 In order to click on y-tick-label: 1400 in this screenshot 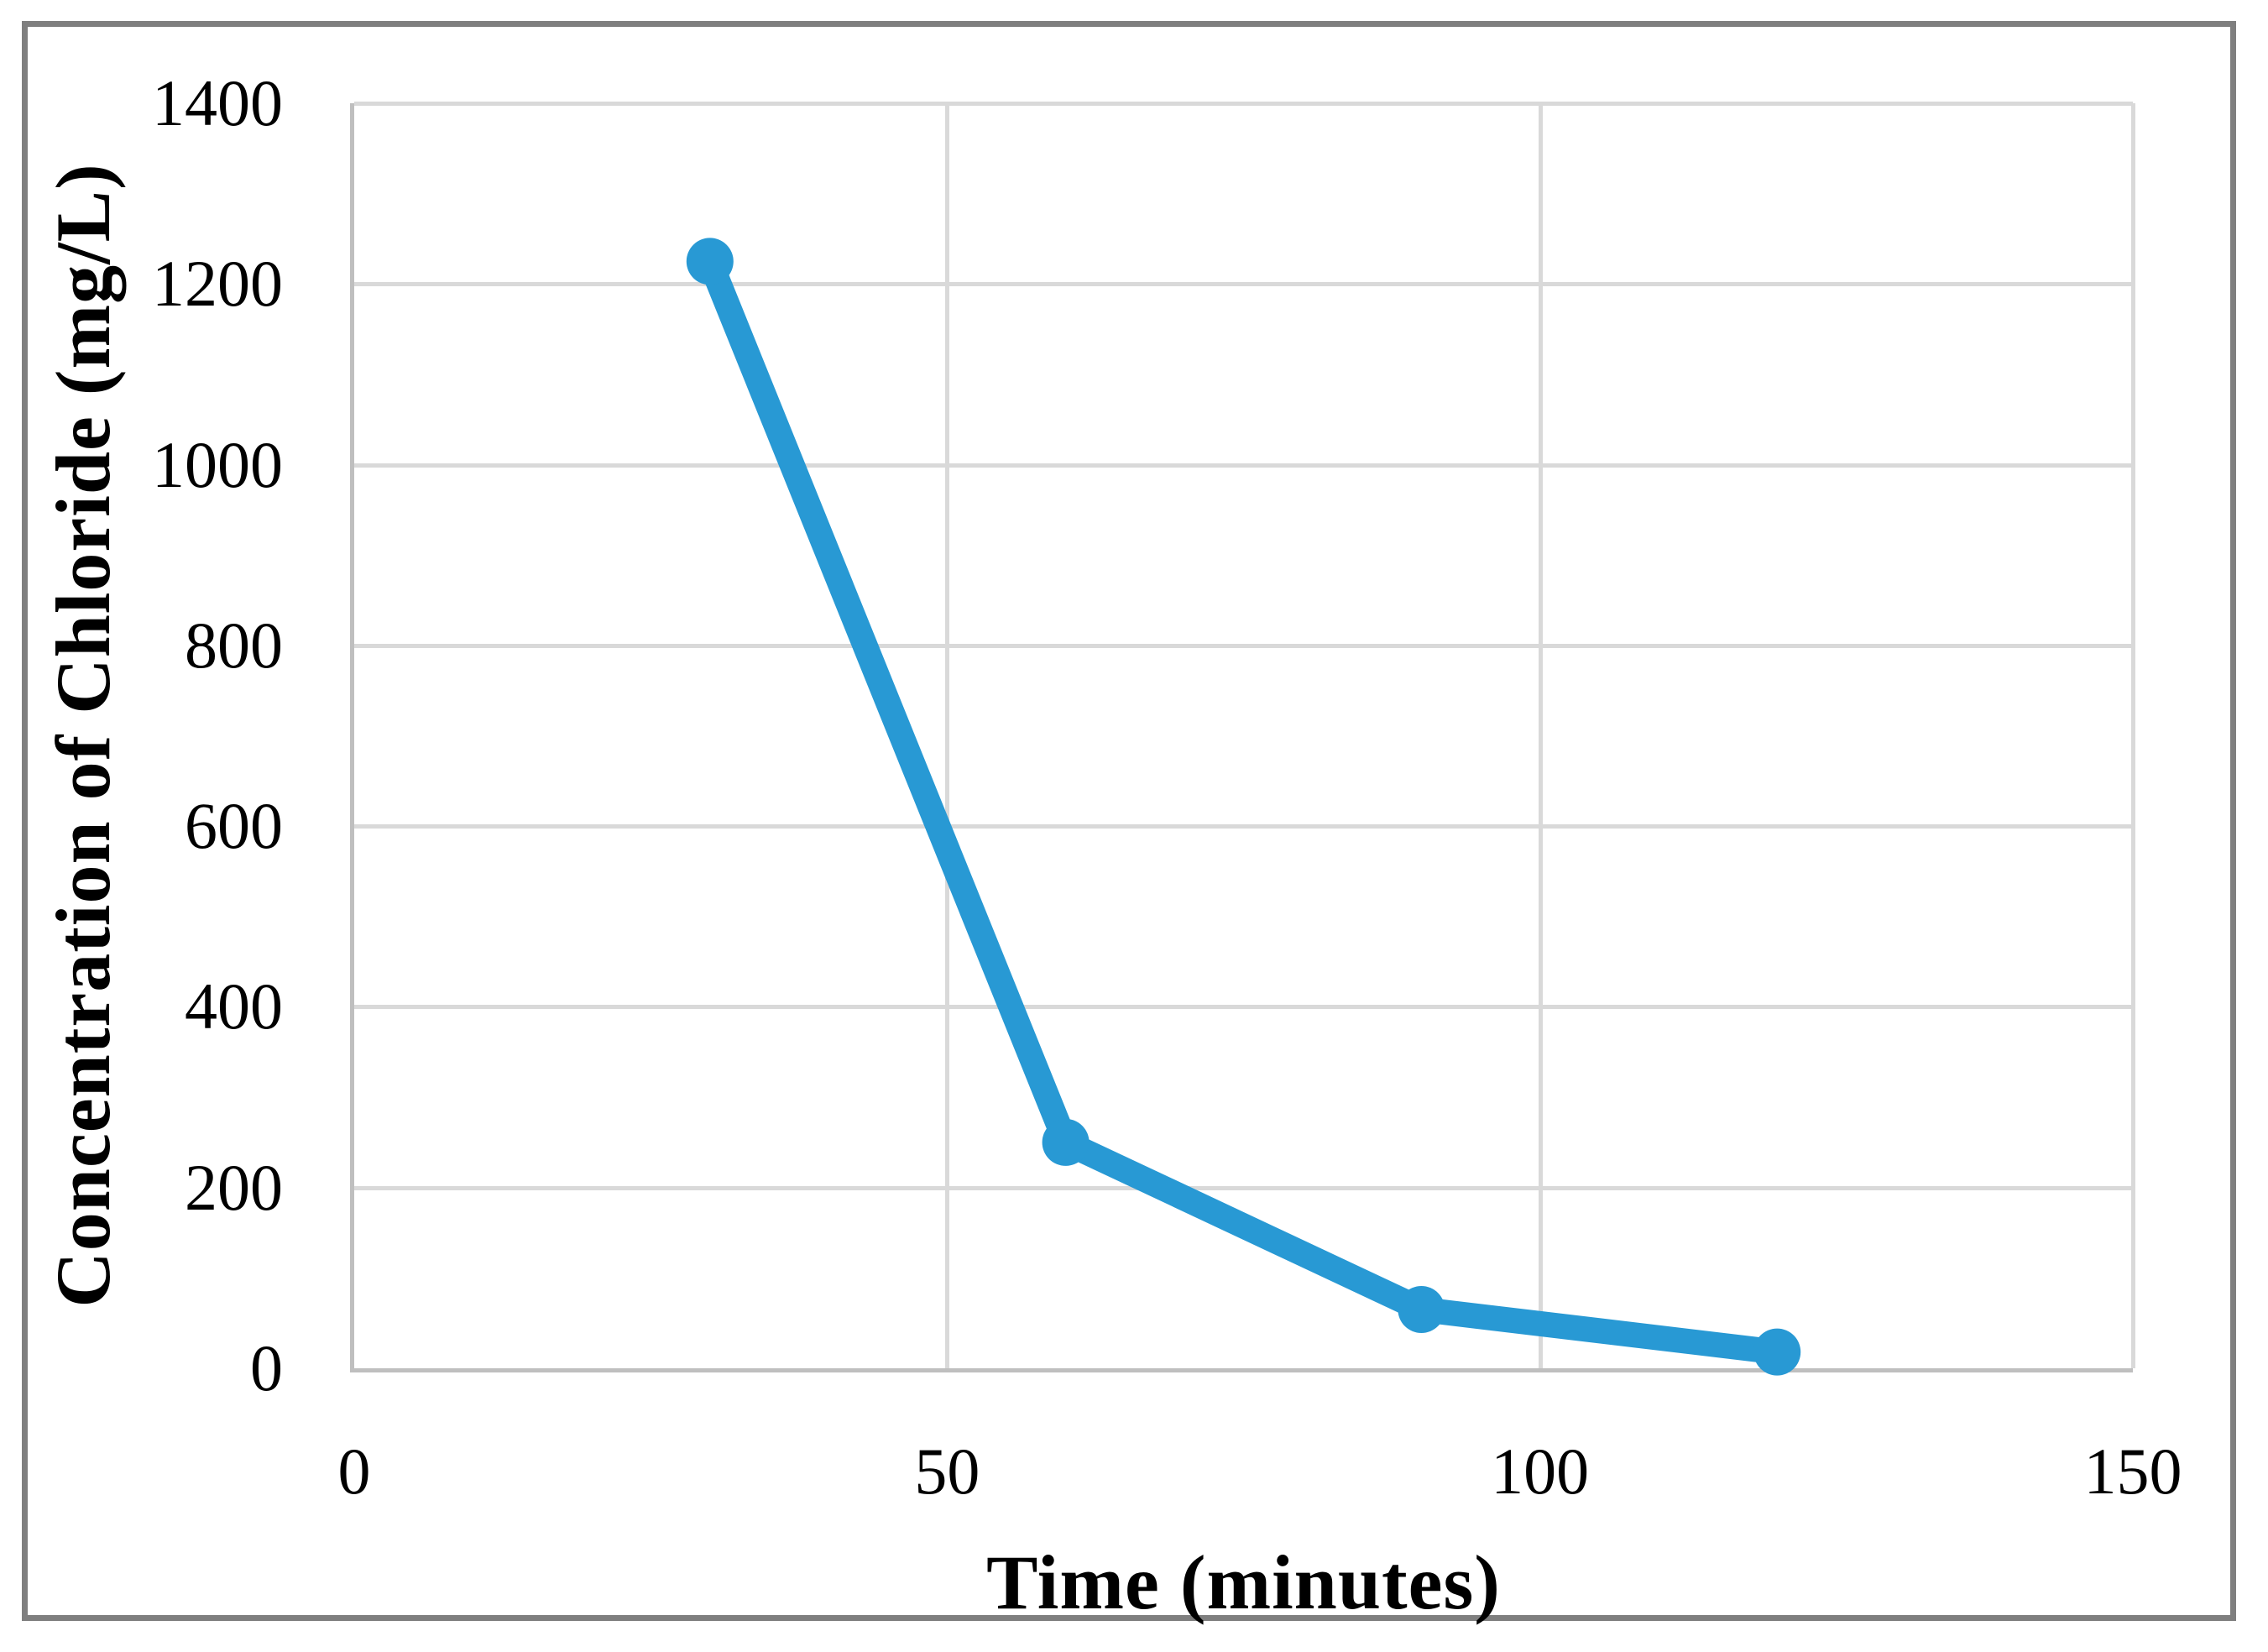, I will do `click(217, 102)`.